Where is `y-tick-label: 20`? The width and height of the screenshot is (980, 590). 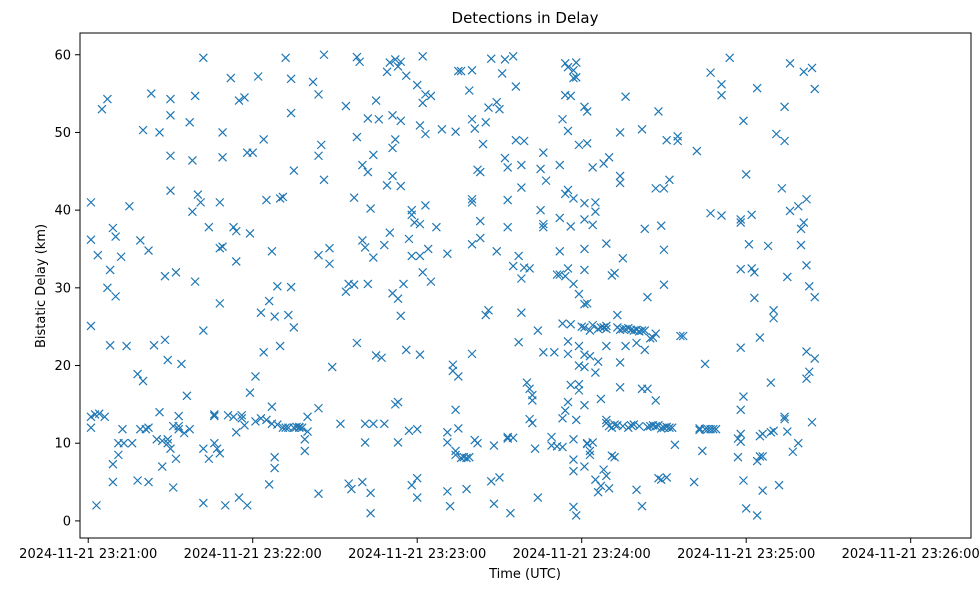
y-tick-label: 20 is located at coordinates (62, 366).